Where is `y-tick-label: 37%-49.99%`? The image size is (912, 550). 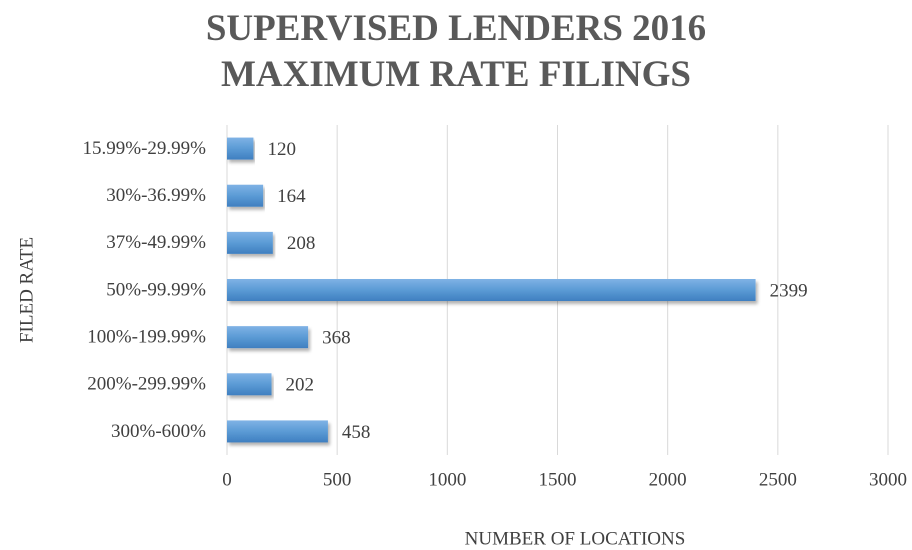
y-tick-label: 37%-49.99% is located at coordinates (156, 242).